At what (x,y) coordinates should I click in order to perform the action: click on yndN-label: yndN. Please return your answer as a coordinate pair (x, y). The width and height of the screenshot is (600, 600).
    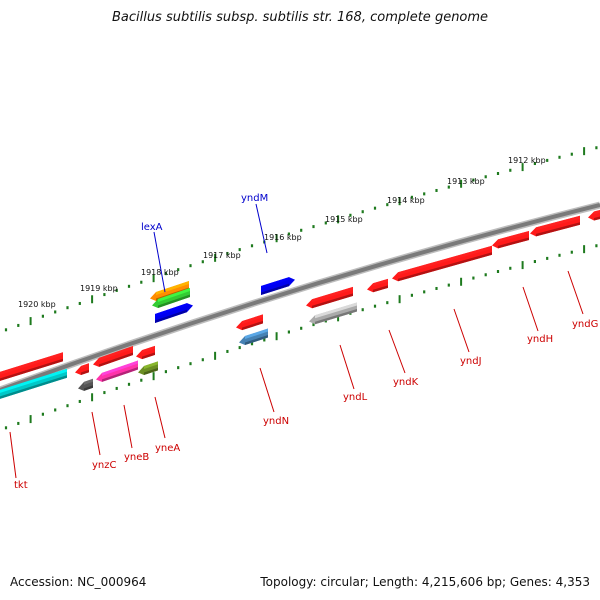
    Looking at the image, I should click on (276, 421).